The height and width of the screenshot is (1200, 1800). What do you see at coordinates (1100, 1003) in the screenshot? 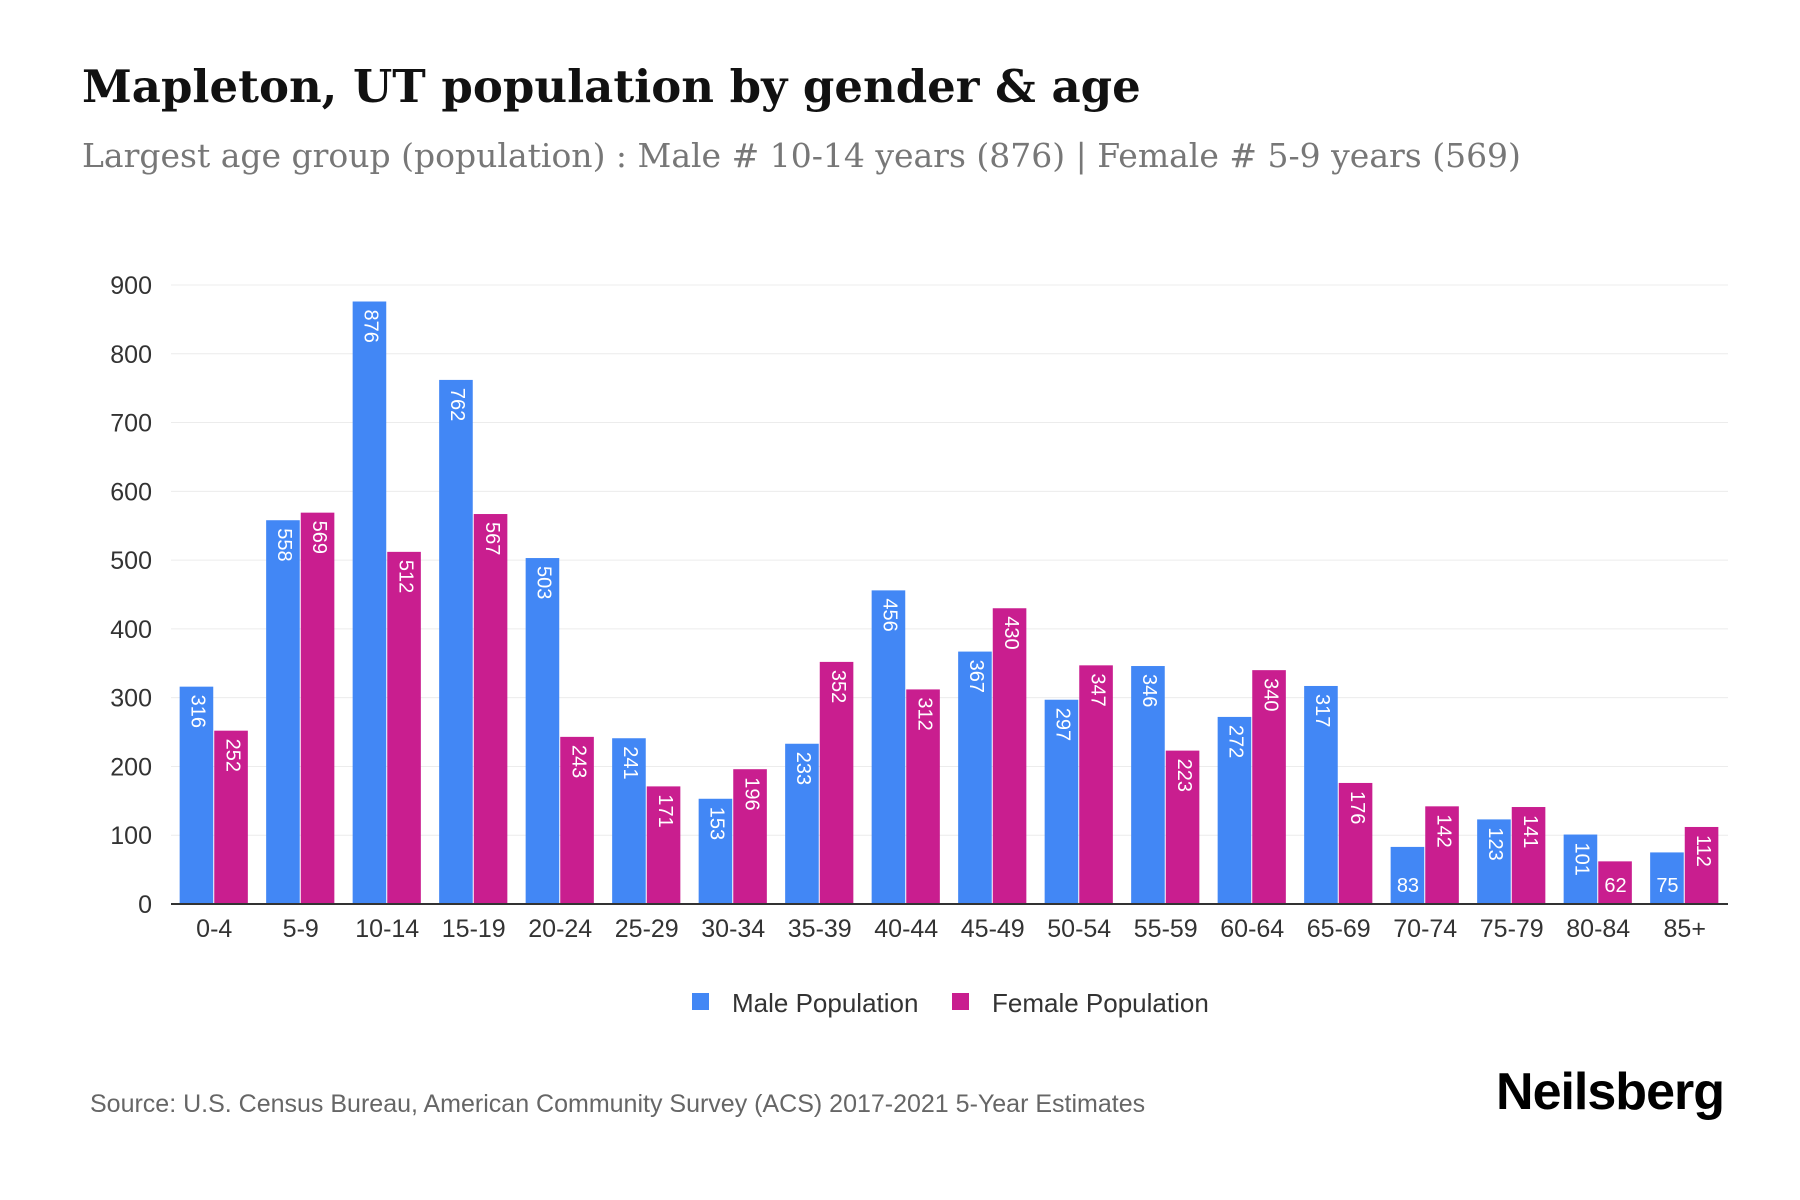
I see `legend-label: Female Population` at bounding box center [1100, 1003].